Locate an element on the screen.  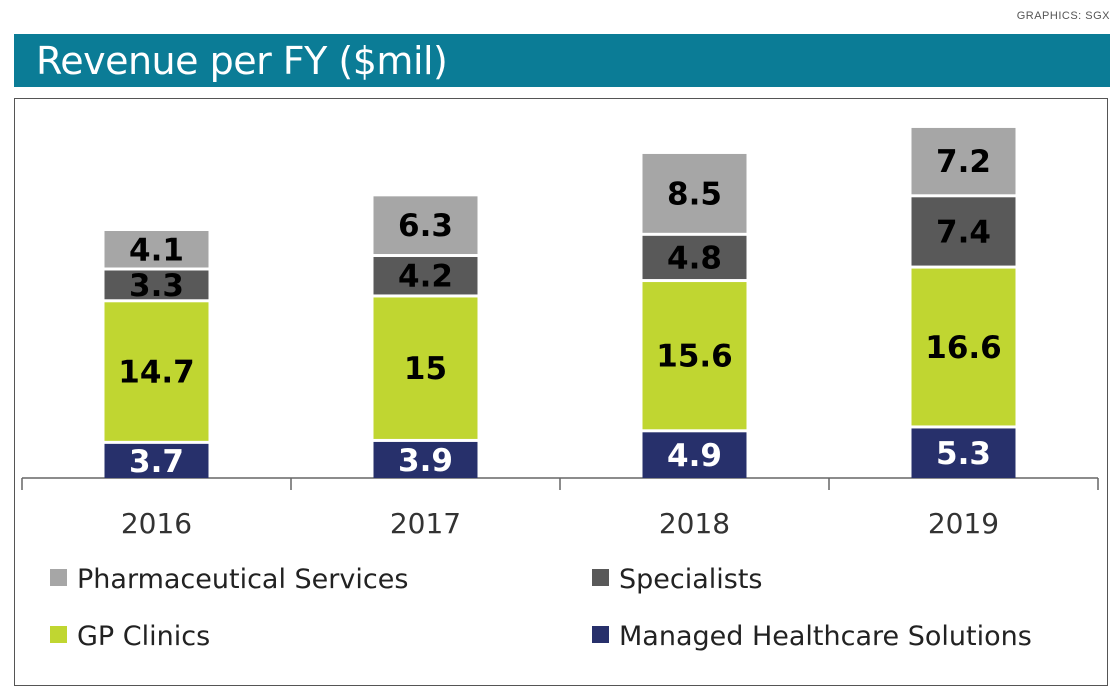
data-label: 8.5 is located at coordinates (694, 194).